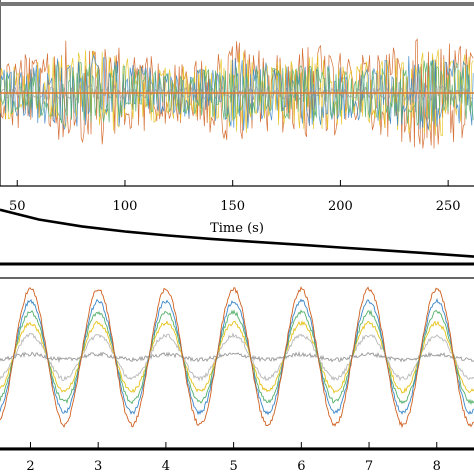 The height and width of the screenshot is (474, 474). I want to click on bottom-series-line, so click(237, 357).